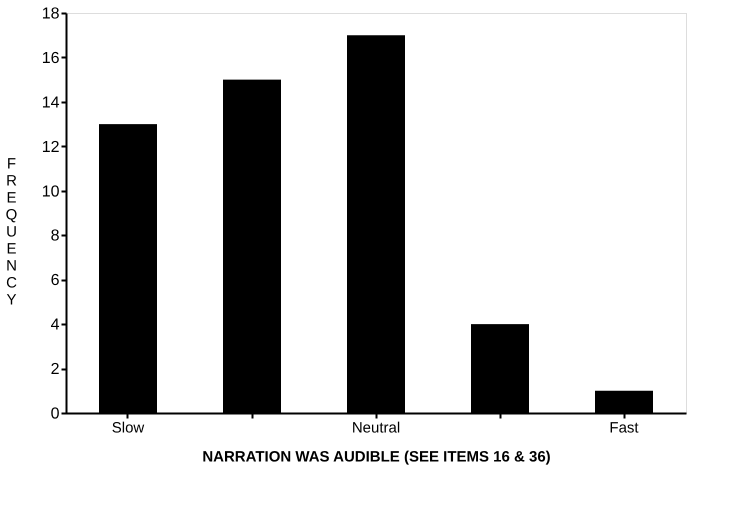 Image resolution: width=750 pixels, height=506 pixels. What do you see at coordinates (51, 147) in the screenshot?
I see `y-tick-label: 12` at bounding box center [51, 147].